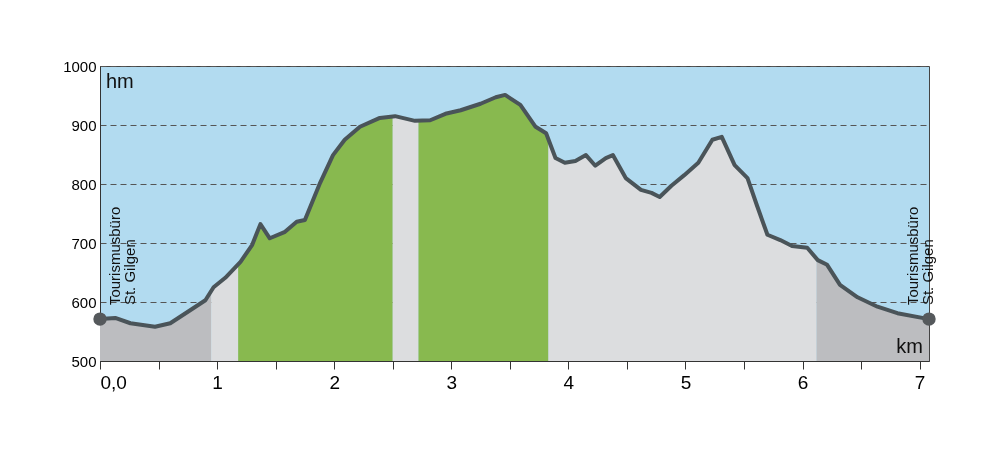 The height and width of the screenshot is (454, 1005). I want to click on x-tick-label: 4, so click(569, 382).